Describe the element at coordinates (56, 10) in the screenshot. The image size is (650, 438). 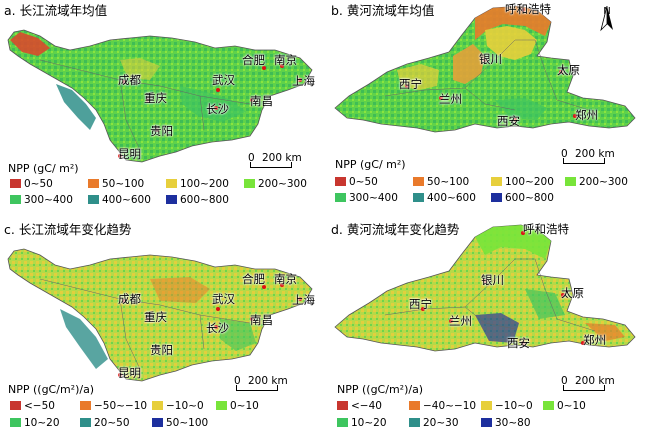
I see `panel-a-title: a. 长江流域年均值` at that location.